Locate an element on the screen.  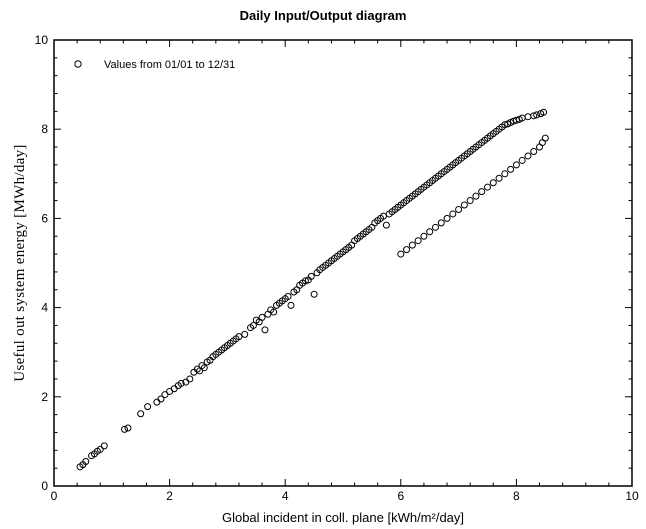
legend-label: Values from 01/01 to 12/31 is located at coordinates (169, 65).